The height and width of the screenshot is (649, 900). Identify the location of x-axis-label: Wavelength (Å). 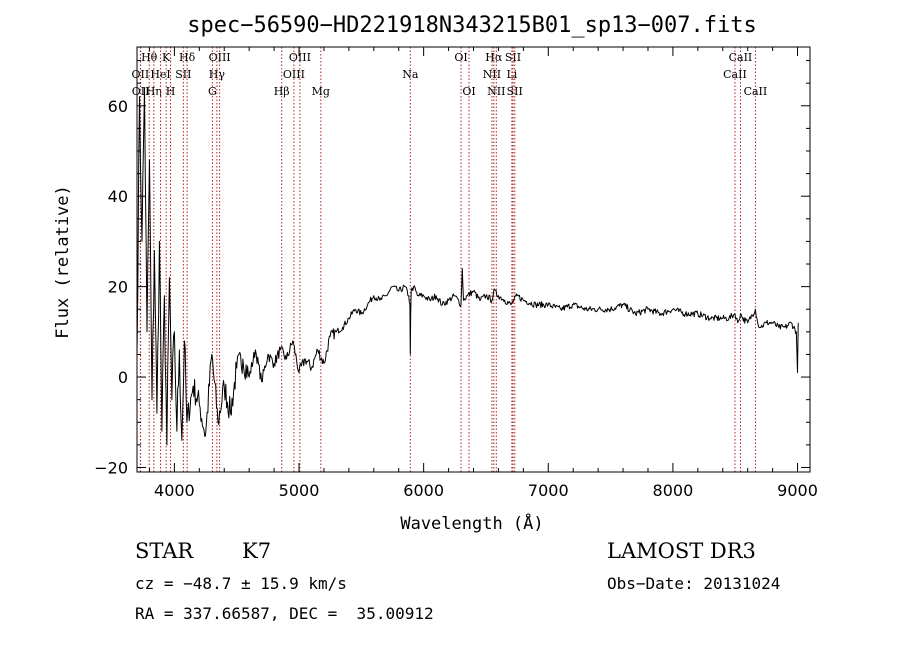
(471, 523).